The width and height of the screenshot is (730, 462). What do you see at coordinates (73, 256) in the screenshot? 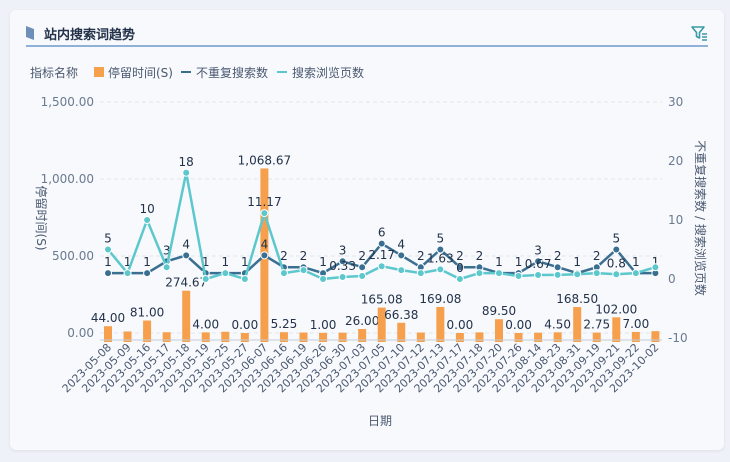
I see `y-left-tick-label: 500.00` at bounding box center [73, 256].